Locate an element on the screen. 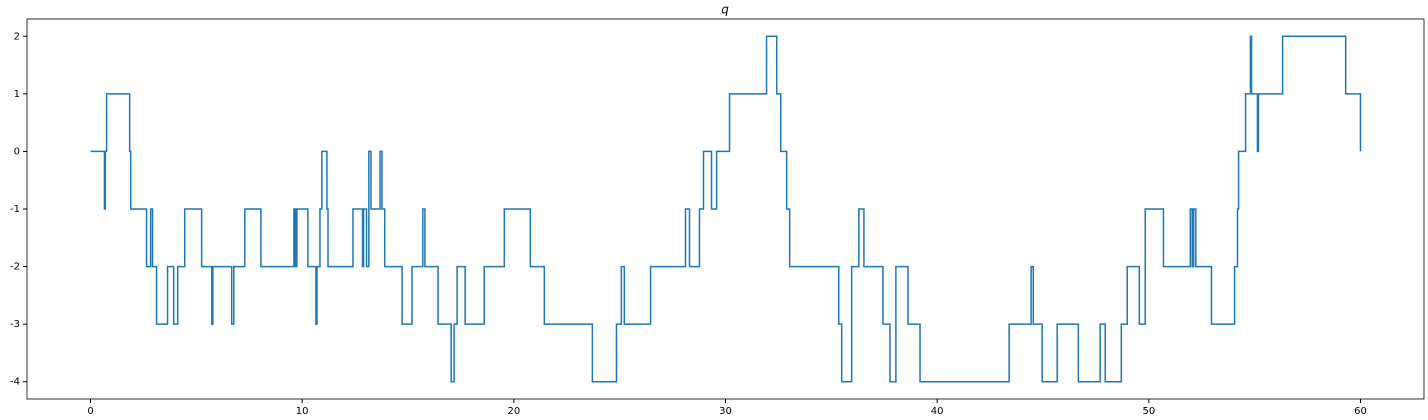  chart-title: q is located at coordinates (725, 10).